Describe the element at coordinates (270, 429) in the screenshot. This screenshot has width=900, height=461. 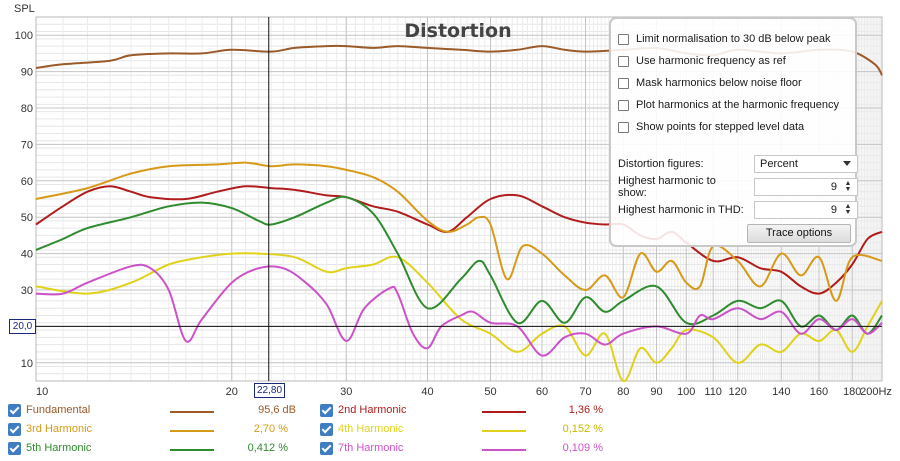
I see `legend-value: 2,70 %` at that location.